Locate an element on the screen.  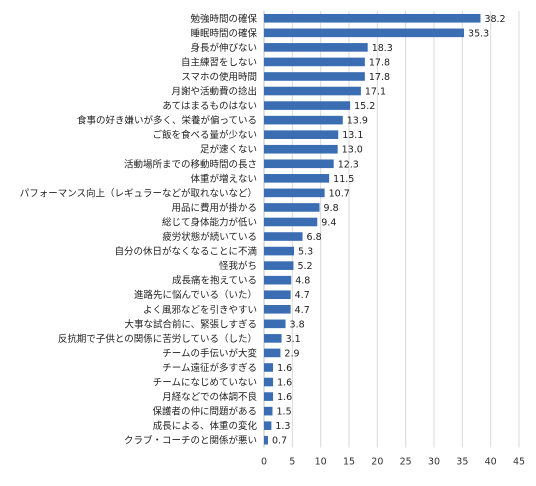
category-label: 身長が伸びない is located at coordinates (223, 48).